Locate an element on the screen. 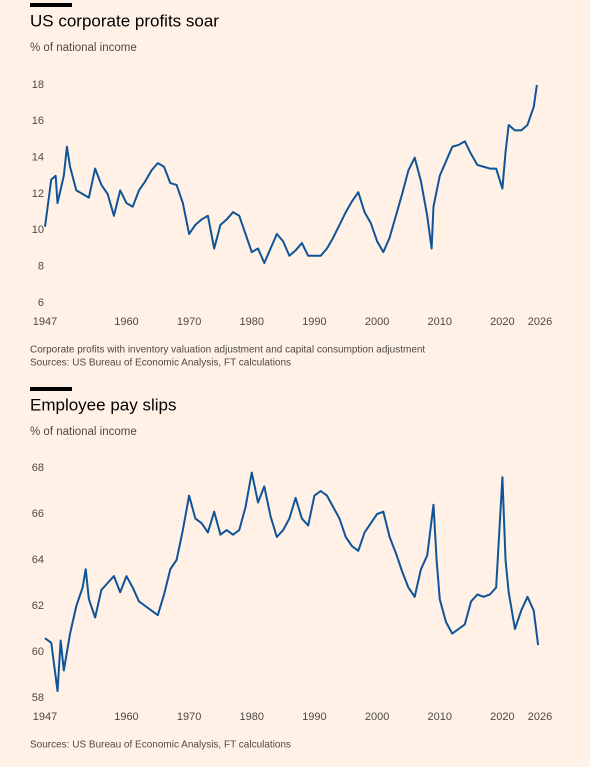 This screenshot has width=590, height=767. y-tick-label: 60 is located at coordinates (38, 652).